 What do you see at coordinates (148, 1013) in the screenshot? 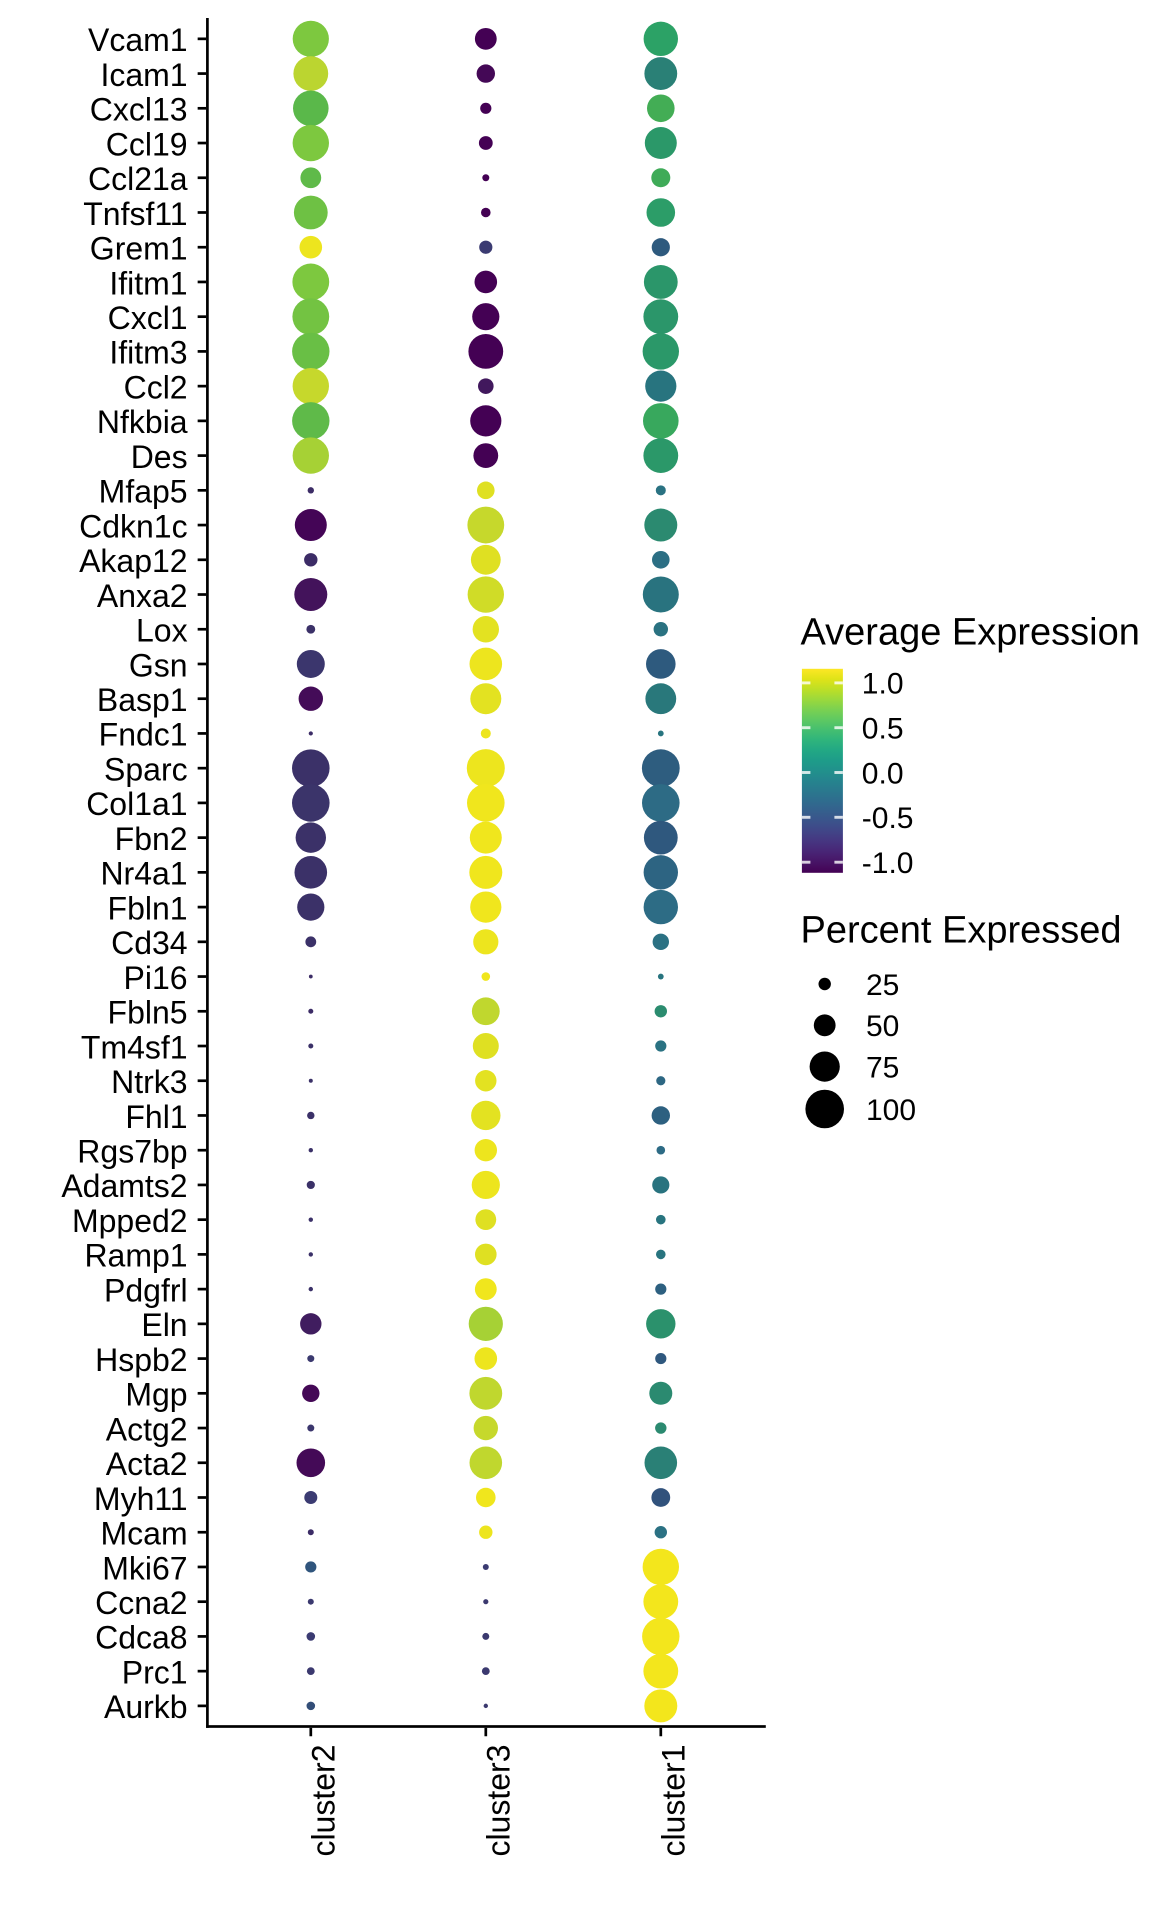
I see `svg-text: Fbln5` at bounding box center [148, 1013].